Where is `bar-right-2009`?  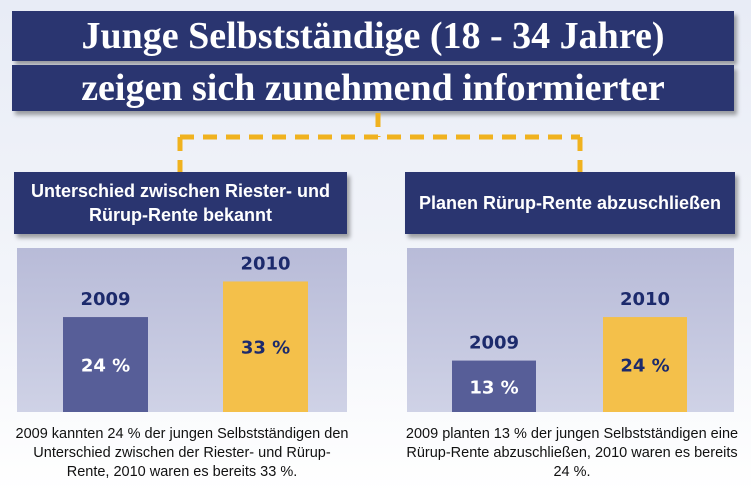
bar-right-2009 is located at coordinates (494, 386).